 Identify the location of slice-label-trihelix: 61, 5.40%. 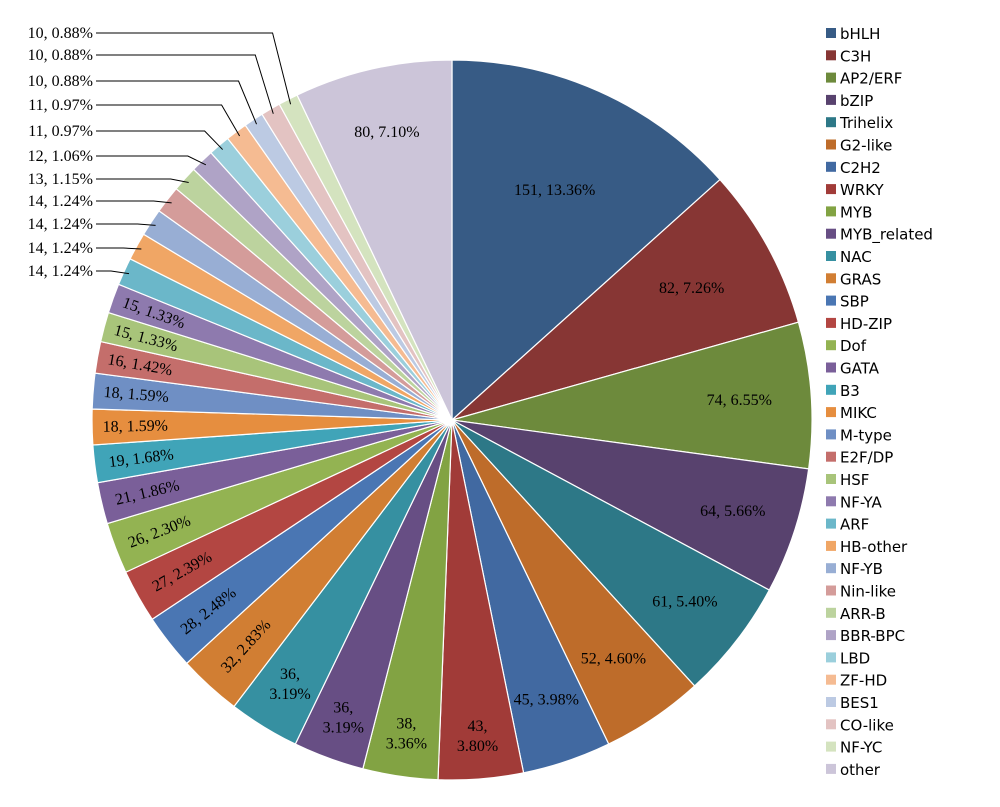
(684, 601).